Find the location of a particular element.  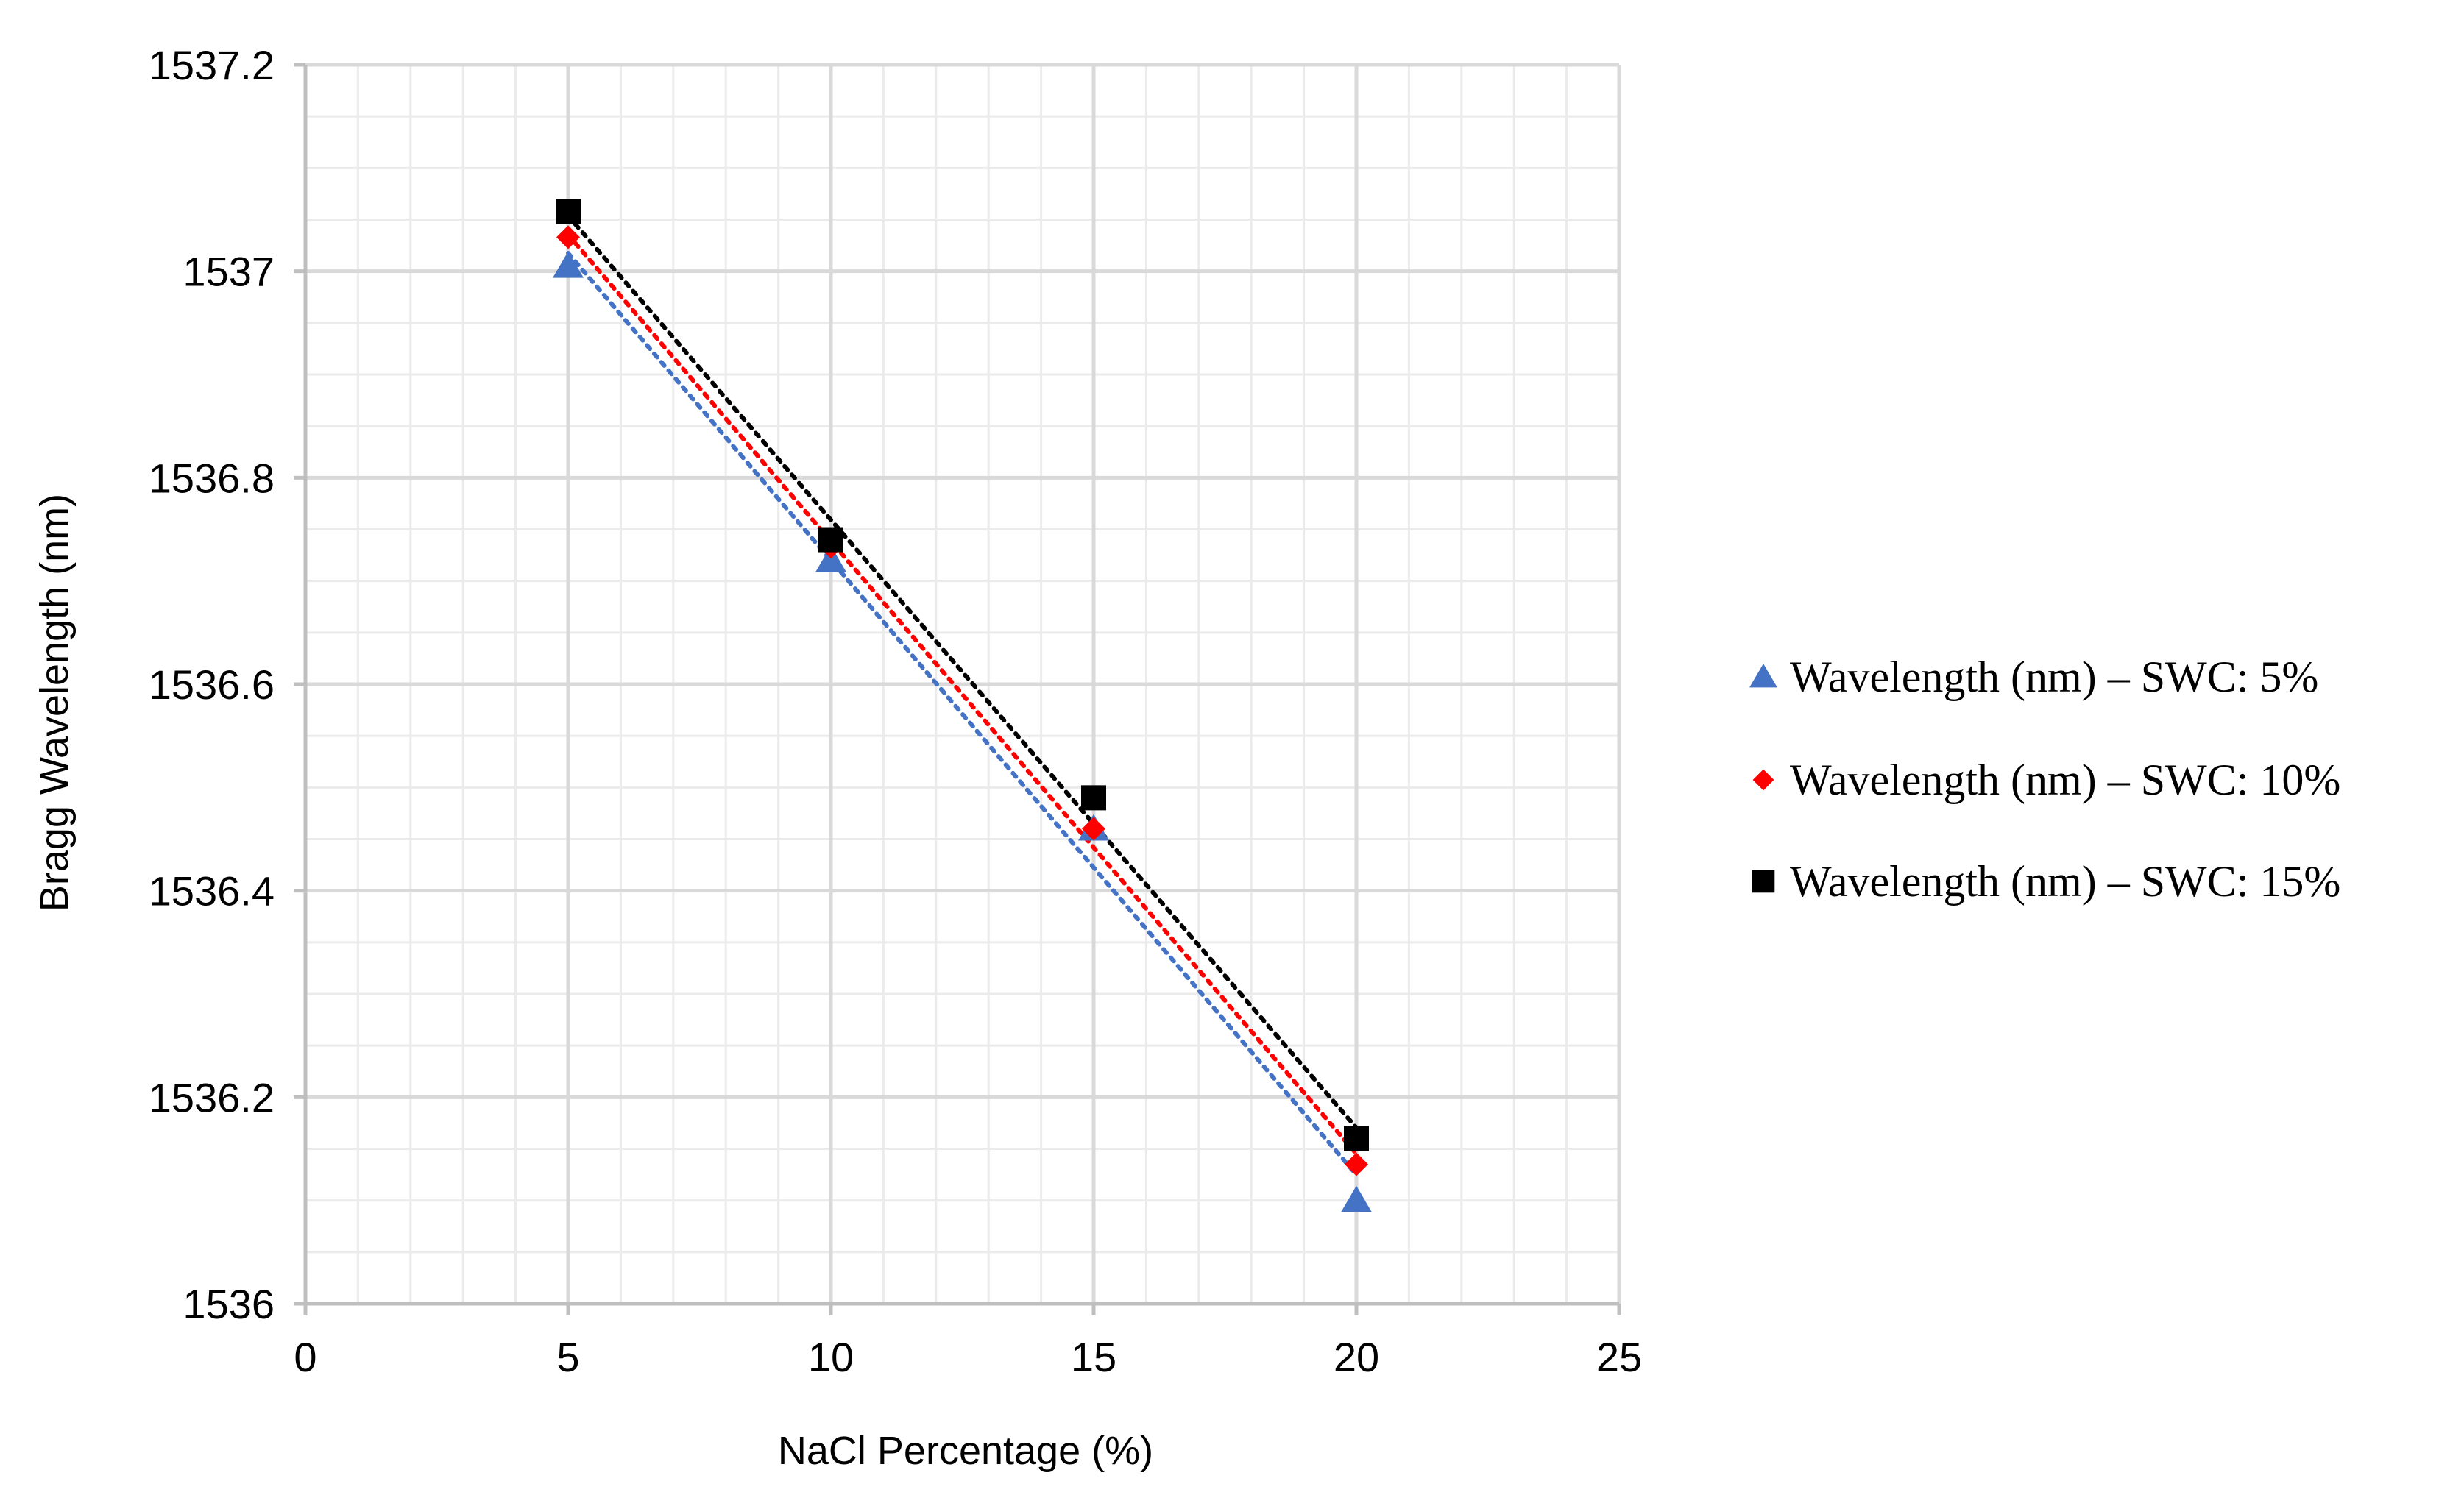

legend-item-3: Wavelength (nm) – SWC: 15% is located at coordinates (2046, 881).